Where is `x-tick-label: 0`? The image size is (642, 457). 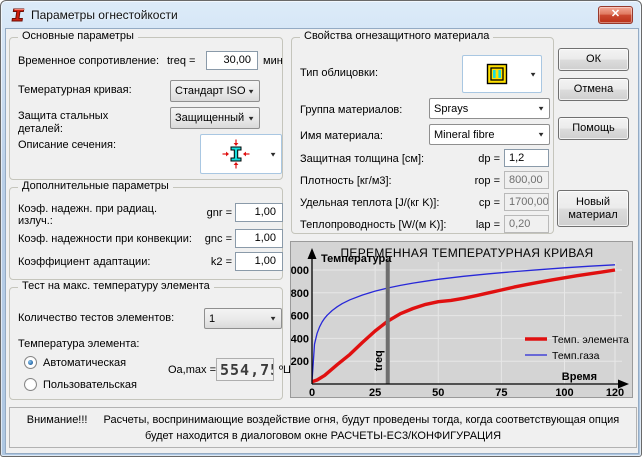 x-tick-label: 0 is located at coordinates (312, 392).